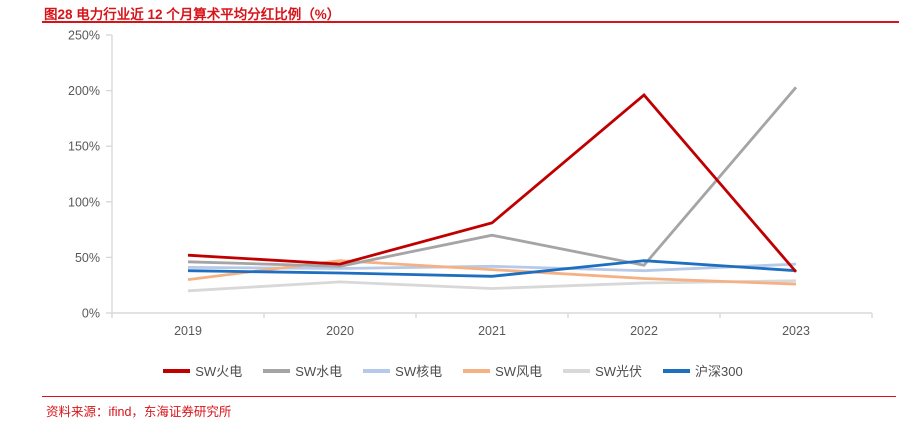 The image size is (906, 421). What do you see at coordinates (796, 331) in the screenshot?
I see `x-tick-label: 2023` at bounding box center [796, 331].